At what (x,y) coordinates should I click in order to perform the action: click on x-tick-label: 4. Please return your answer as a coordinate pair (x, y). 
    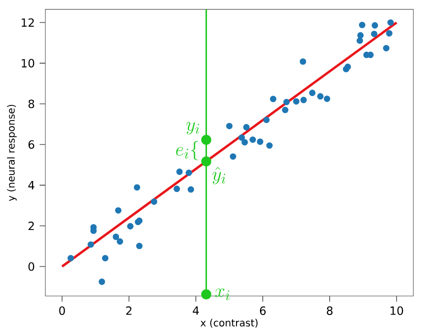
    Looking at the image, I should click on (195, 310).